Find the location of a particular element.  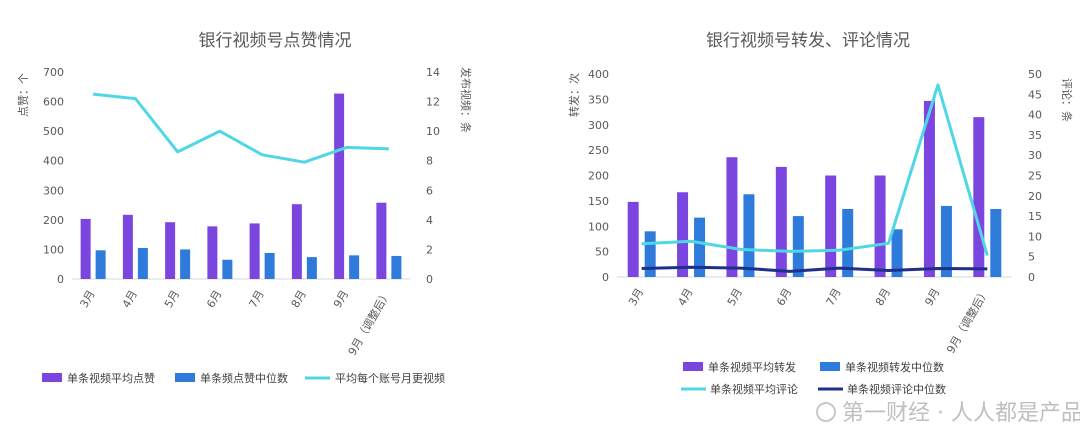

chart2-y-left-tick: 350 is located at coordinates (598, 99).